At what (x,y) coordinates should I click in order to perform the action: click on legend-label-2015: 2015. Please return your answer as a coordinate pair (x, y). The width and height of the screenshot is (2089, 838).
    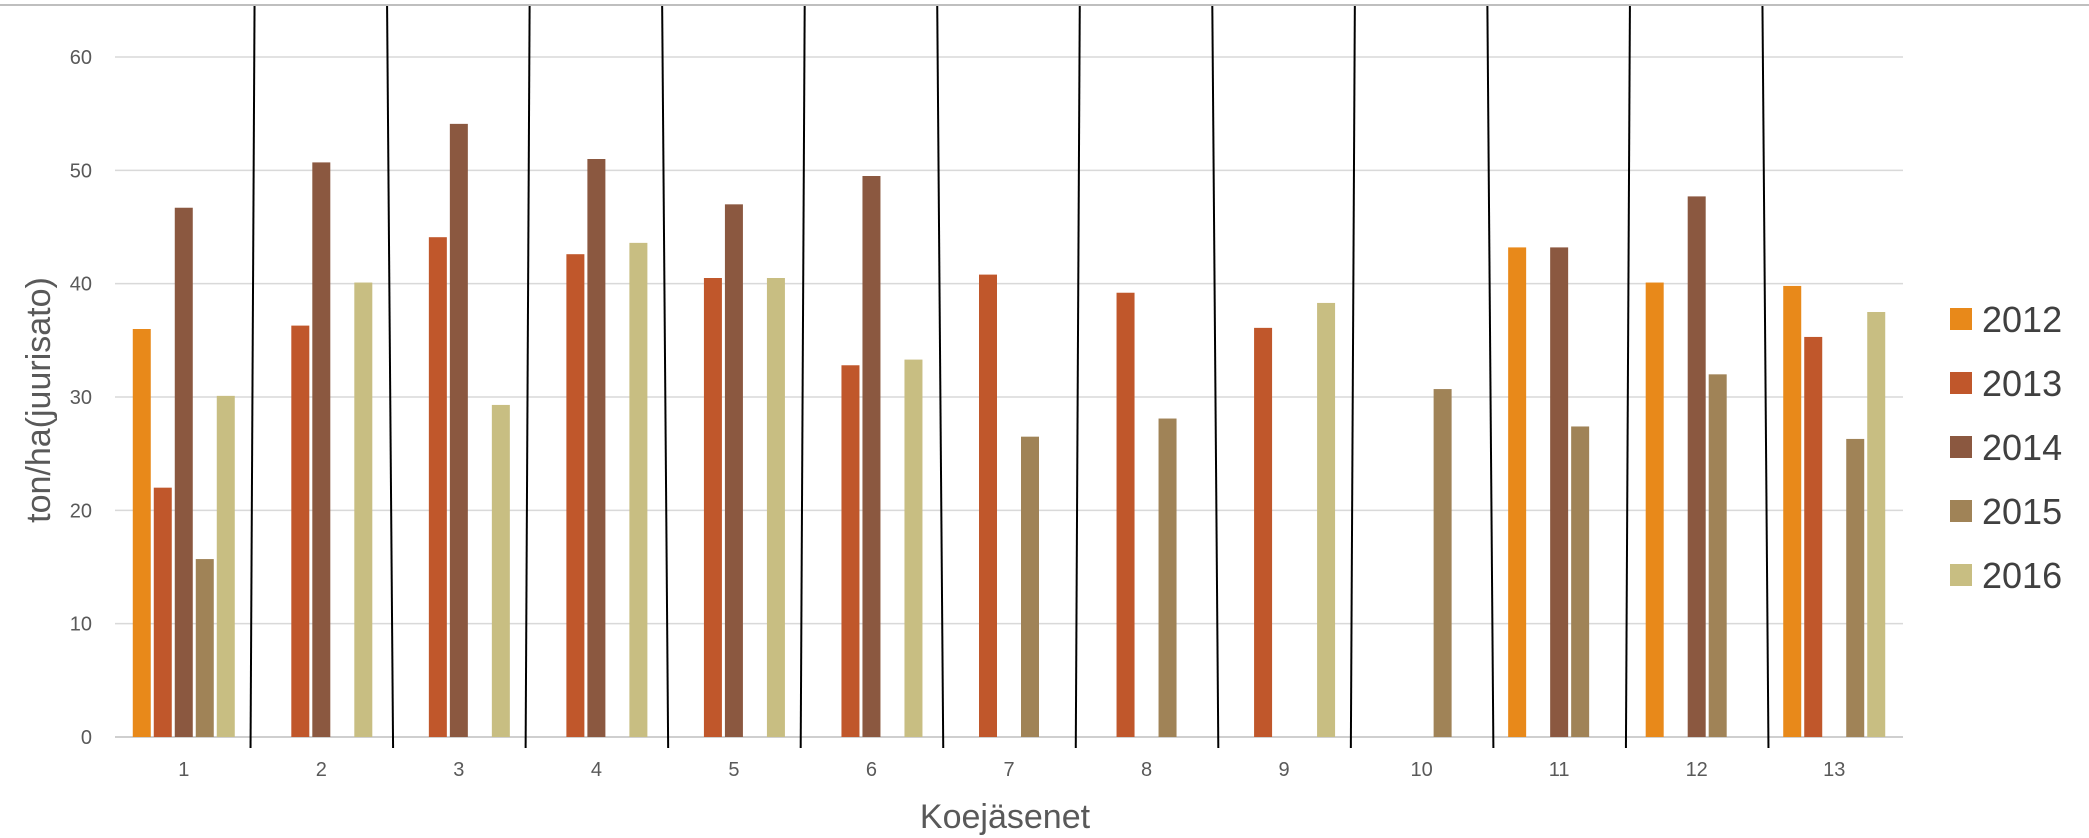
    Looking at the image, I should click on (2022, 511).